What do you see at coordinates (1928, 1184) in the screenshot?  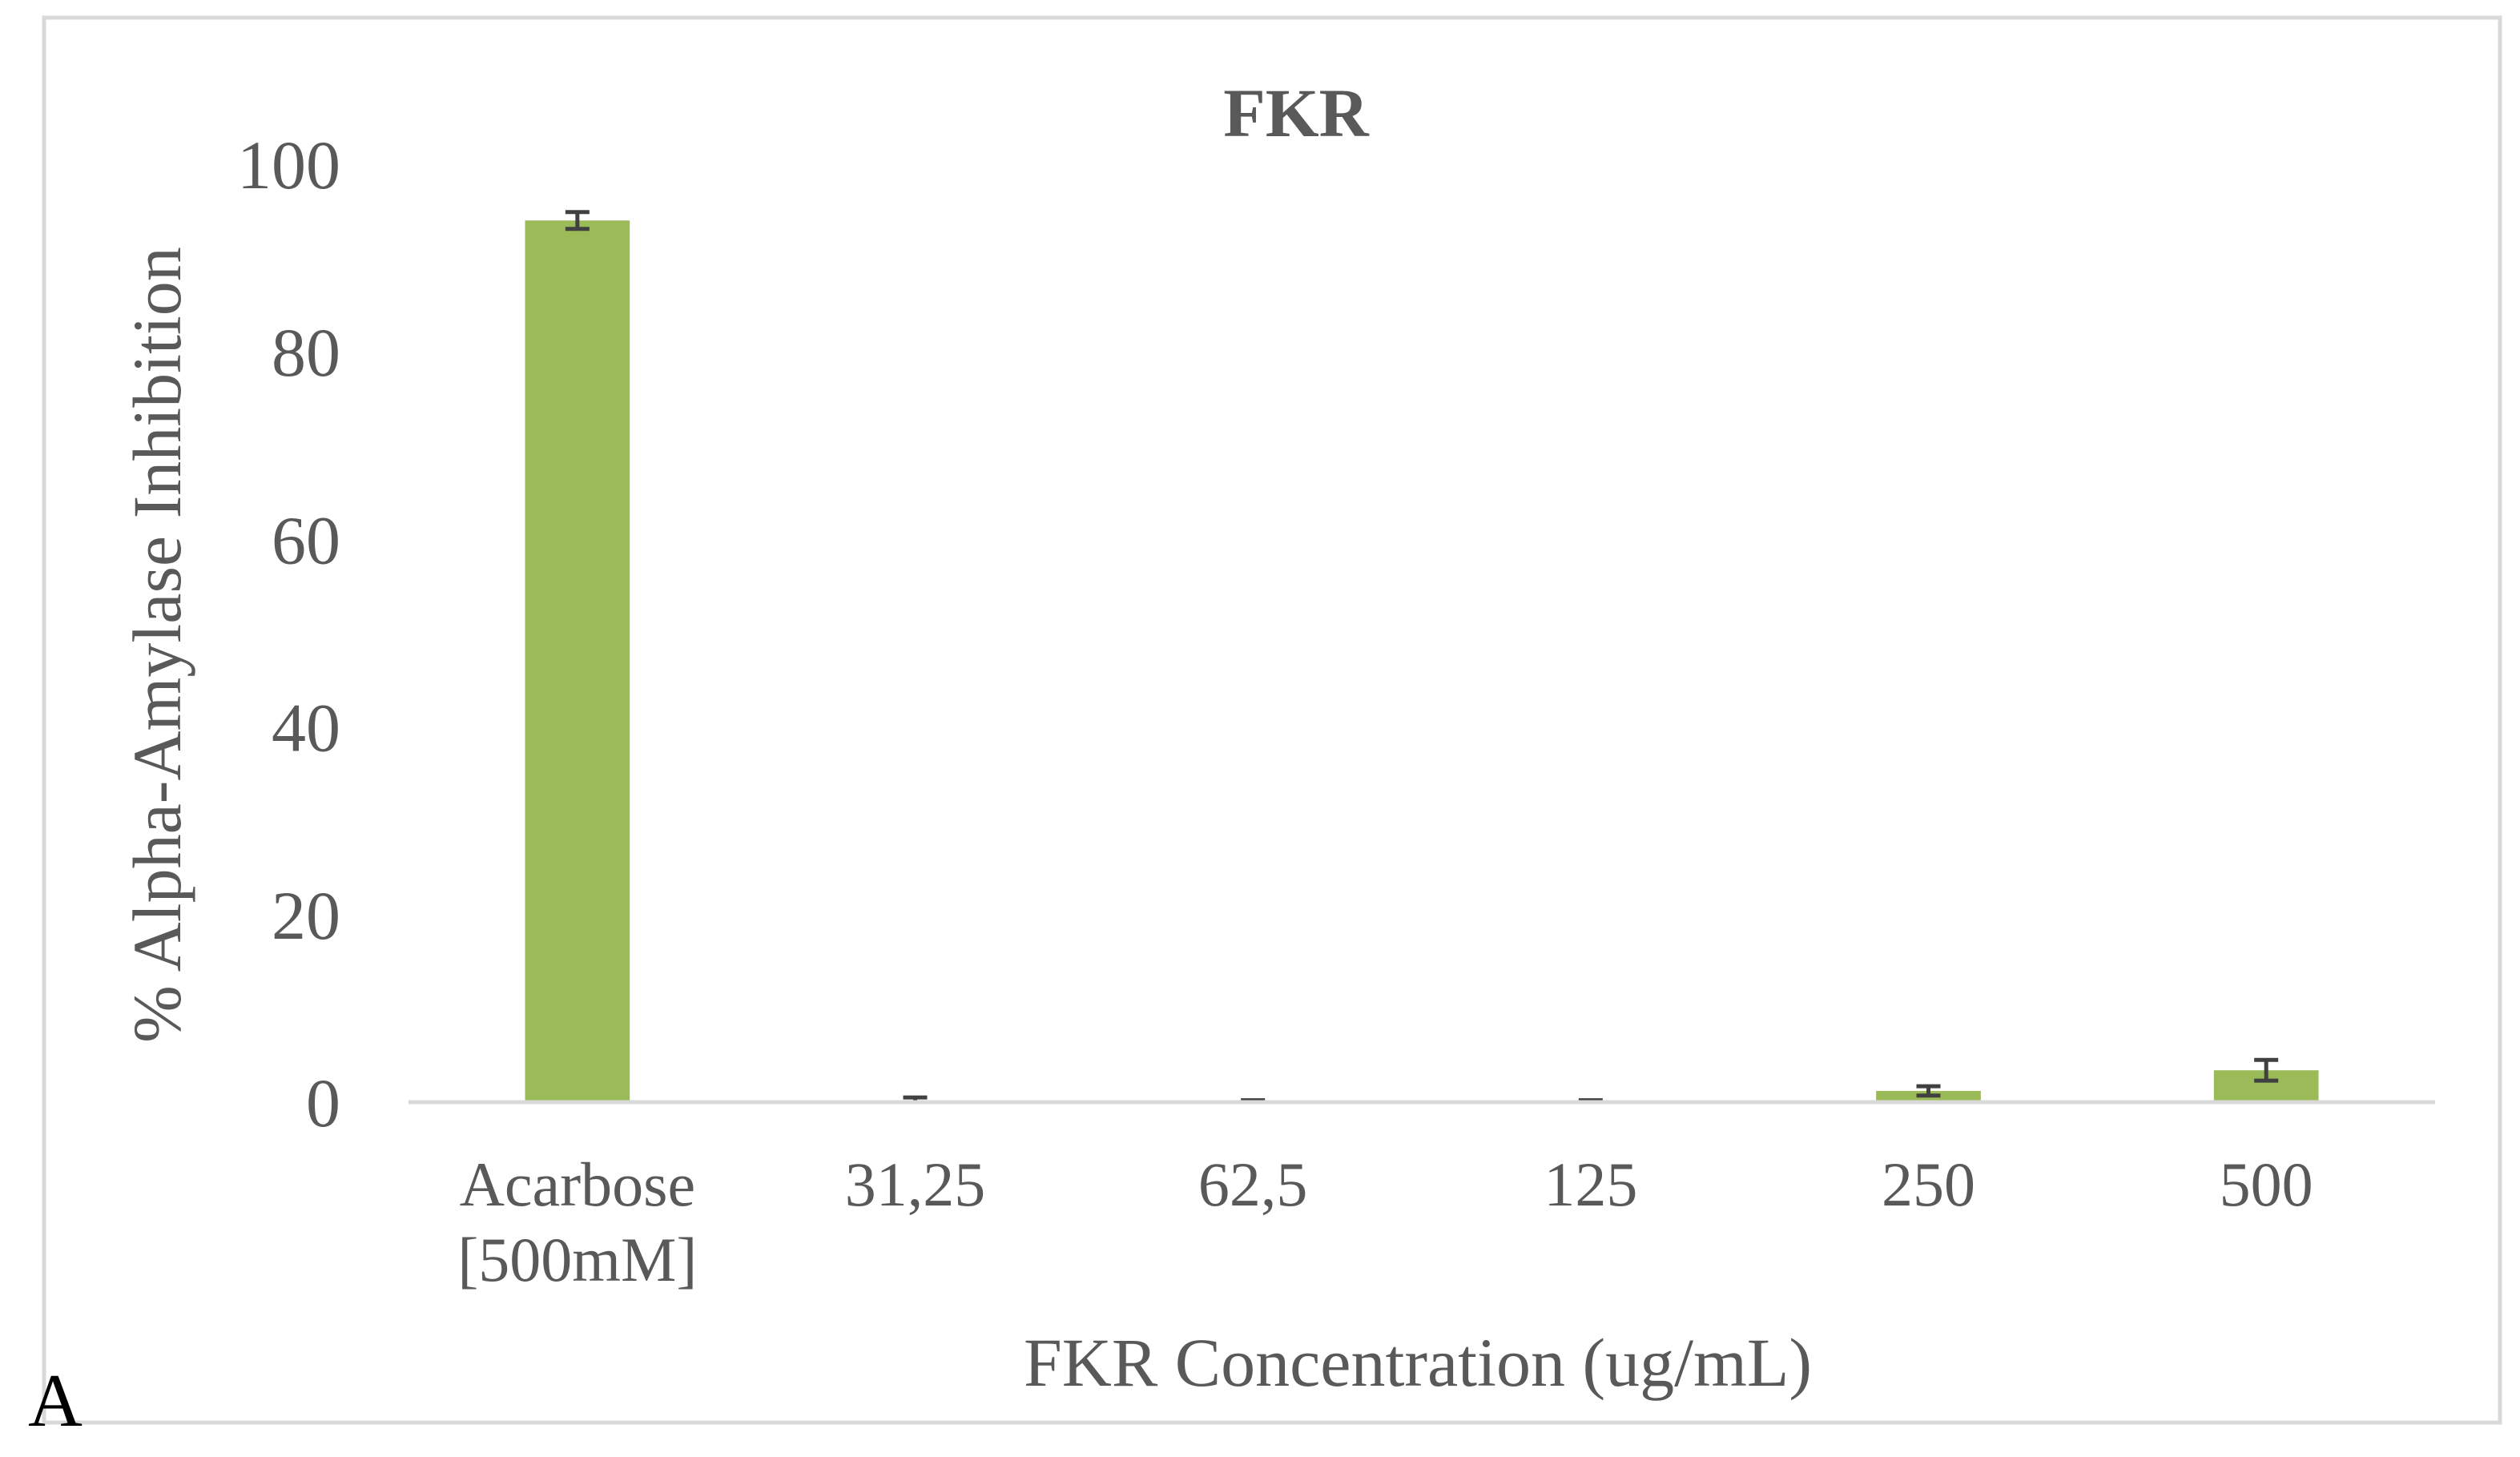 I see `x-tick-label: 250` at bounding box center [1928, 1184].